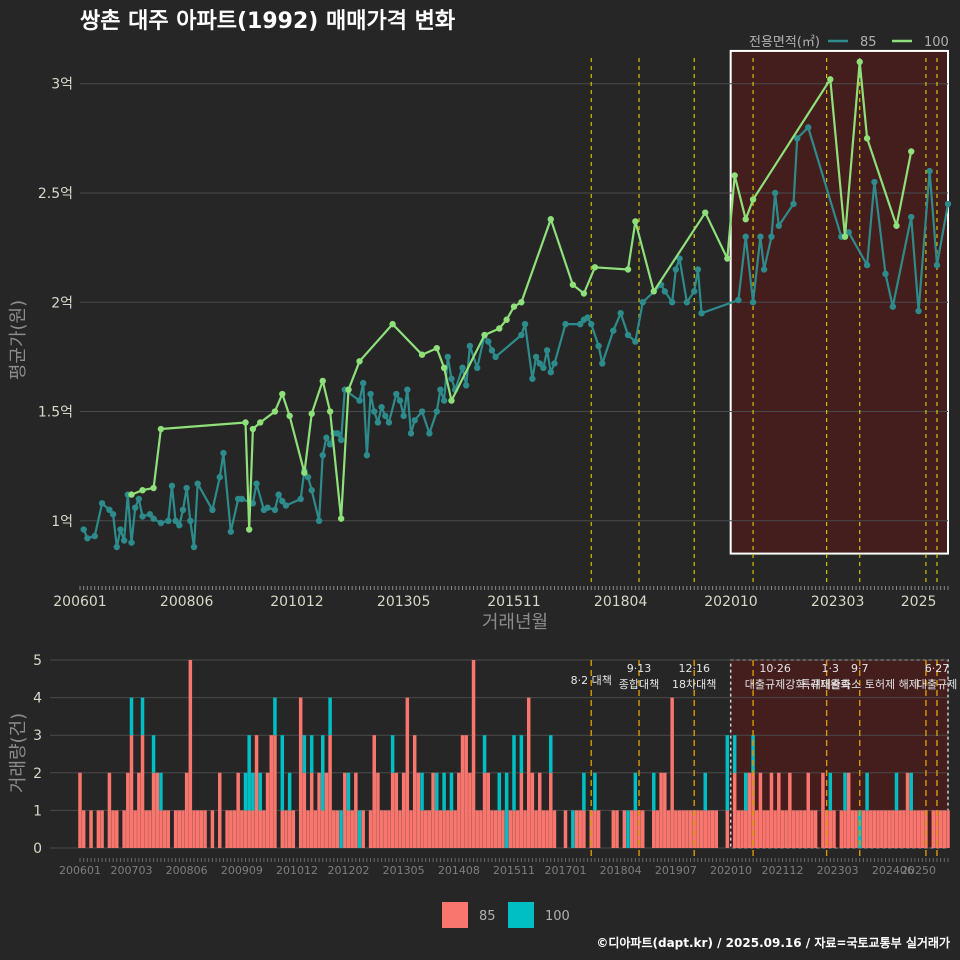 Image resolution: width=960 pixels, height=960 pixels. What do you see at coordinates (55, 194) in the screenshot?
I see `y-tick-label: 2.5억` at bounding box center [55, 194].